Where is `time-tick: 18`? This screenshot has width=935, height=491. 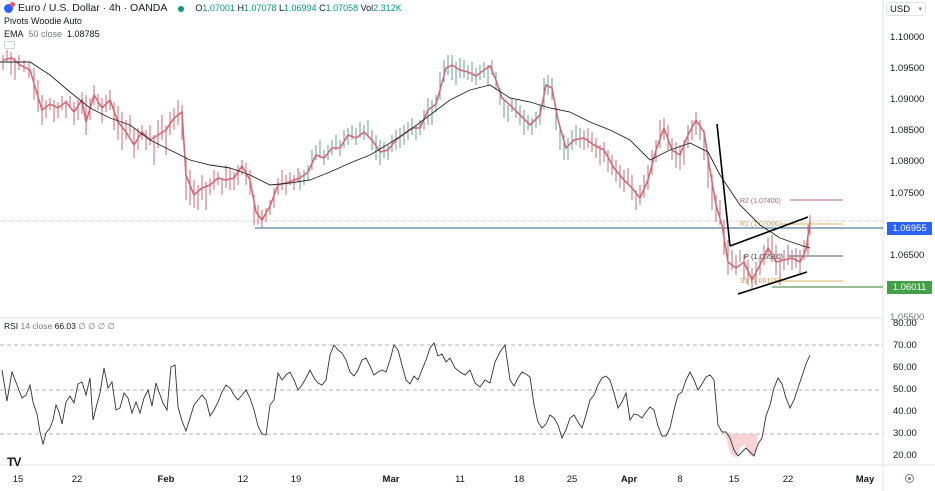 time-tick: 18 is located at coordinates (519, 479).